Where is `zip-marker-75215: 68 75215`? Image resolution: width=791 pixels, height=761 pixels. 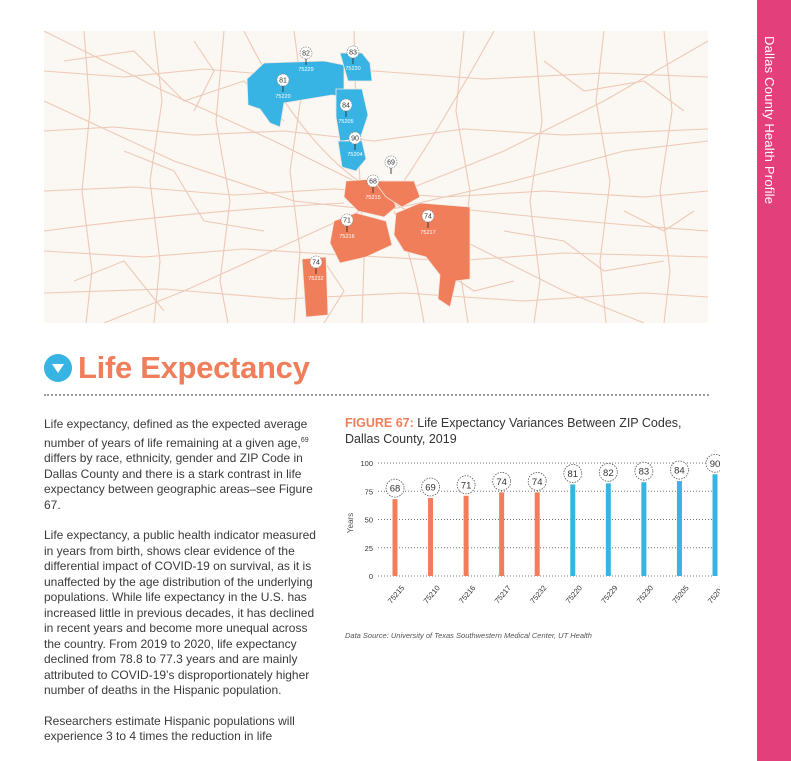
zip-marker-75215: 68 75215 is located at coordinates (373, 187).